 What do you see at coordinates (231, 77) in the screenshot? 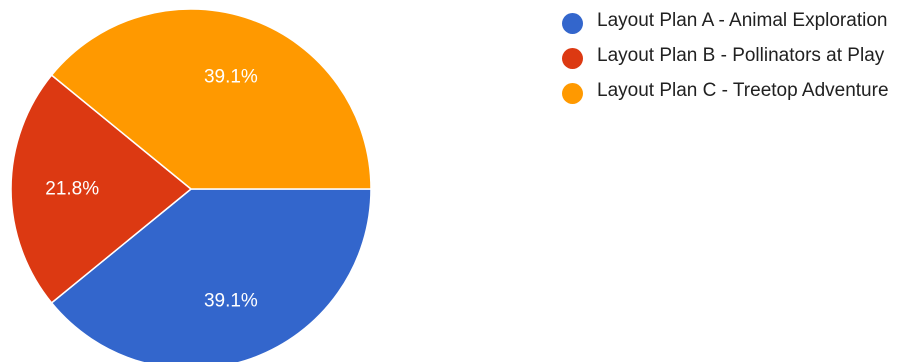
I see `pie-slice-label-3: 39.1%` at bounding box center [231, 77].